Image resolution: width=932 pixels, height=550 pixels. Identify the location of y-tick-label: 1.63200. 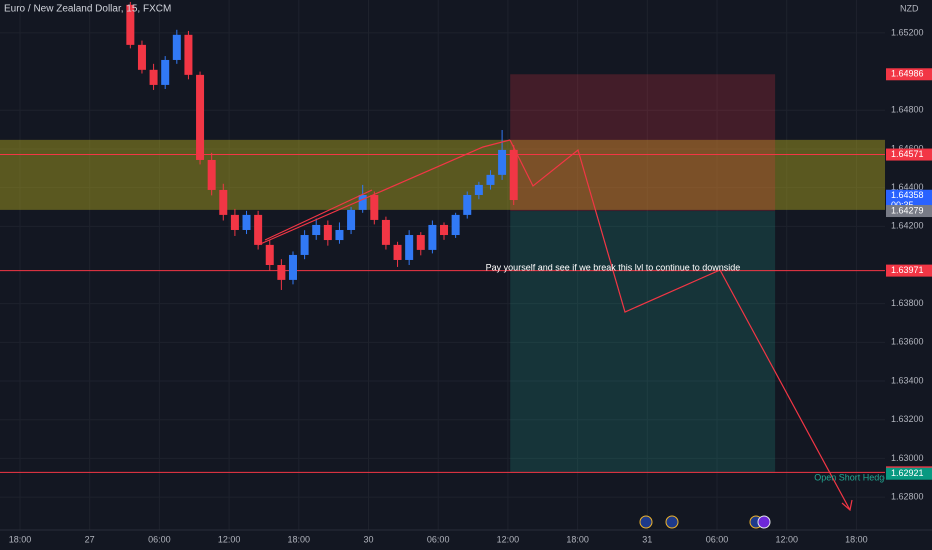
(907, 419).